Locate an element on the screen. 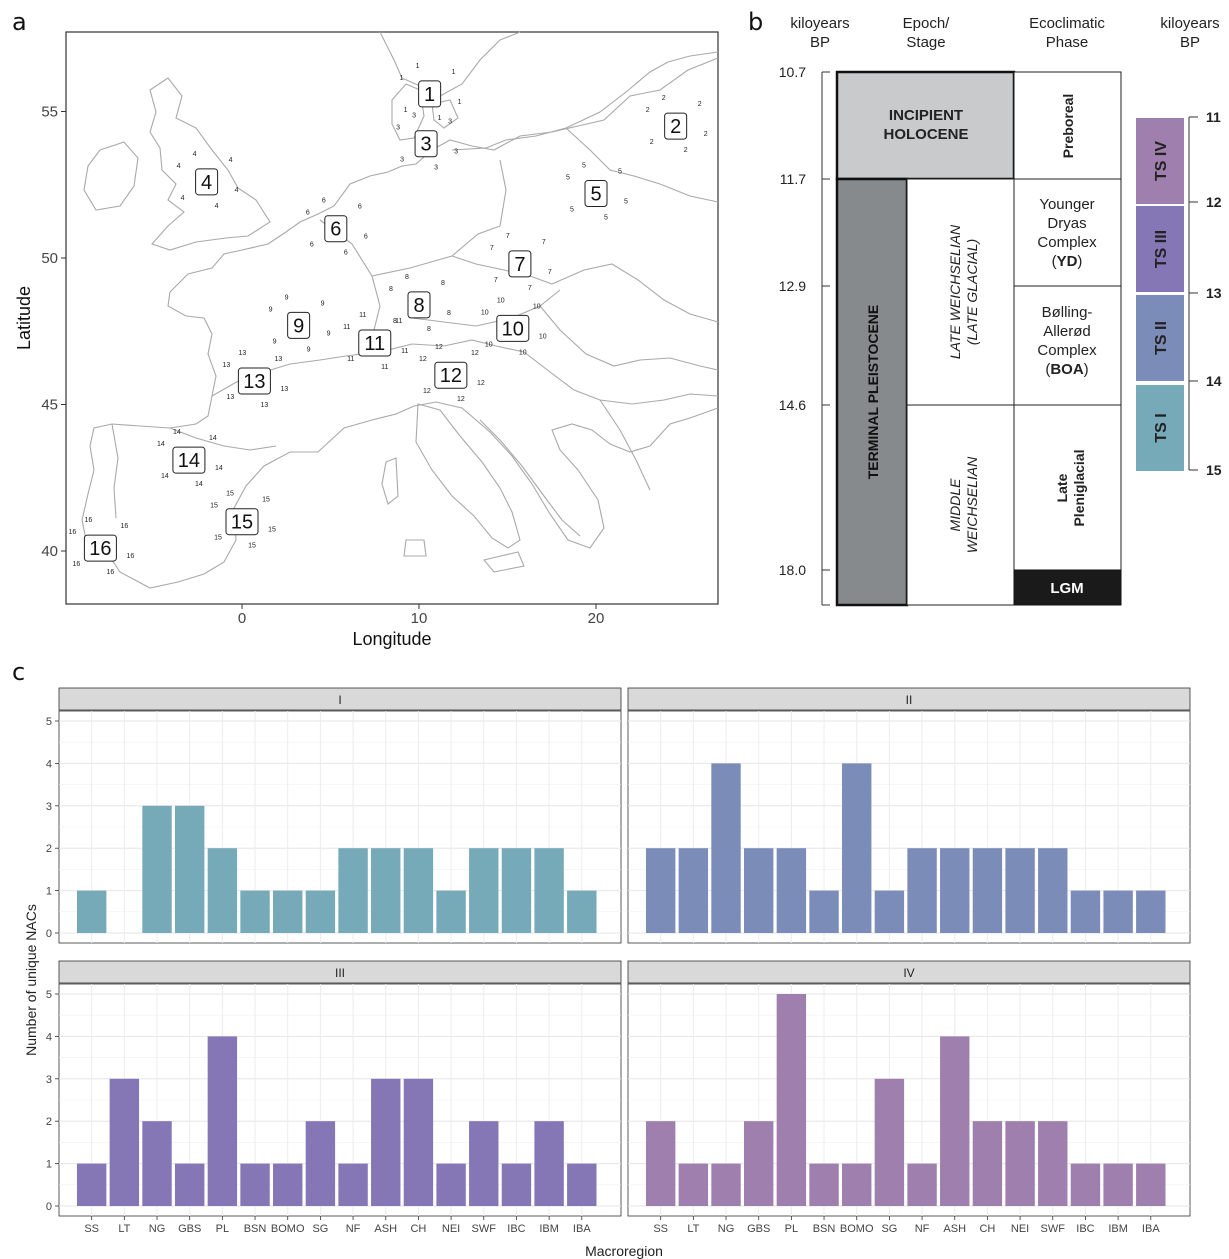 This screenshot has height=1259, width=1229. map-site-label: 13 is located at coordinates (278, 359).